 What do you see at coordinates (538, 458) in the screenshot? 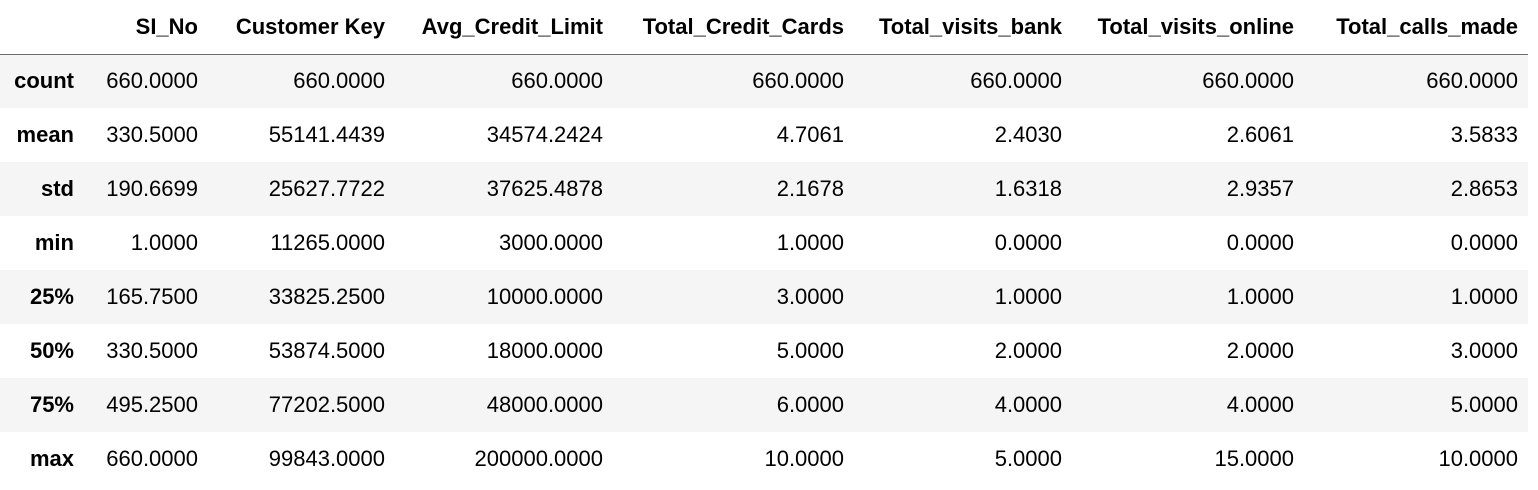
I see `table-cell: 200000.0000` at bounding box center [538, 458].